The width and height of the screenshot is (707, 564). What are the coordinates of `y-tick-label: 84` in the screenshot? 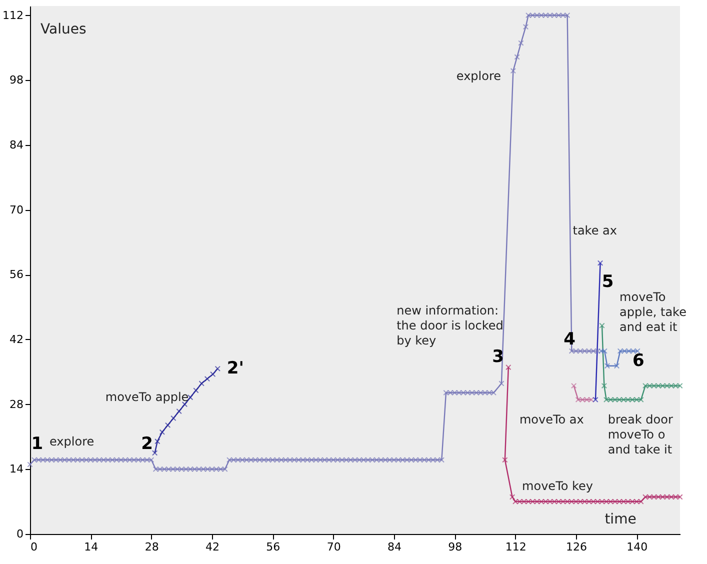 It's located at (17, 145).